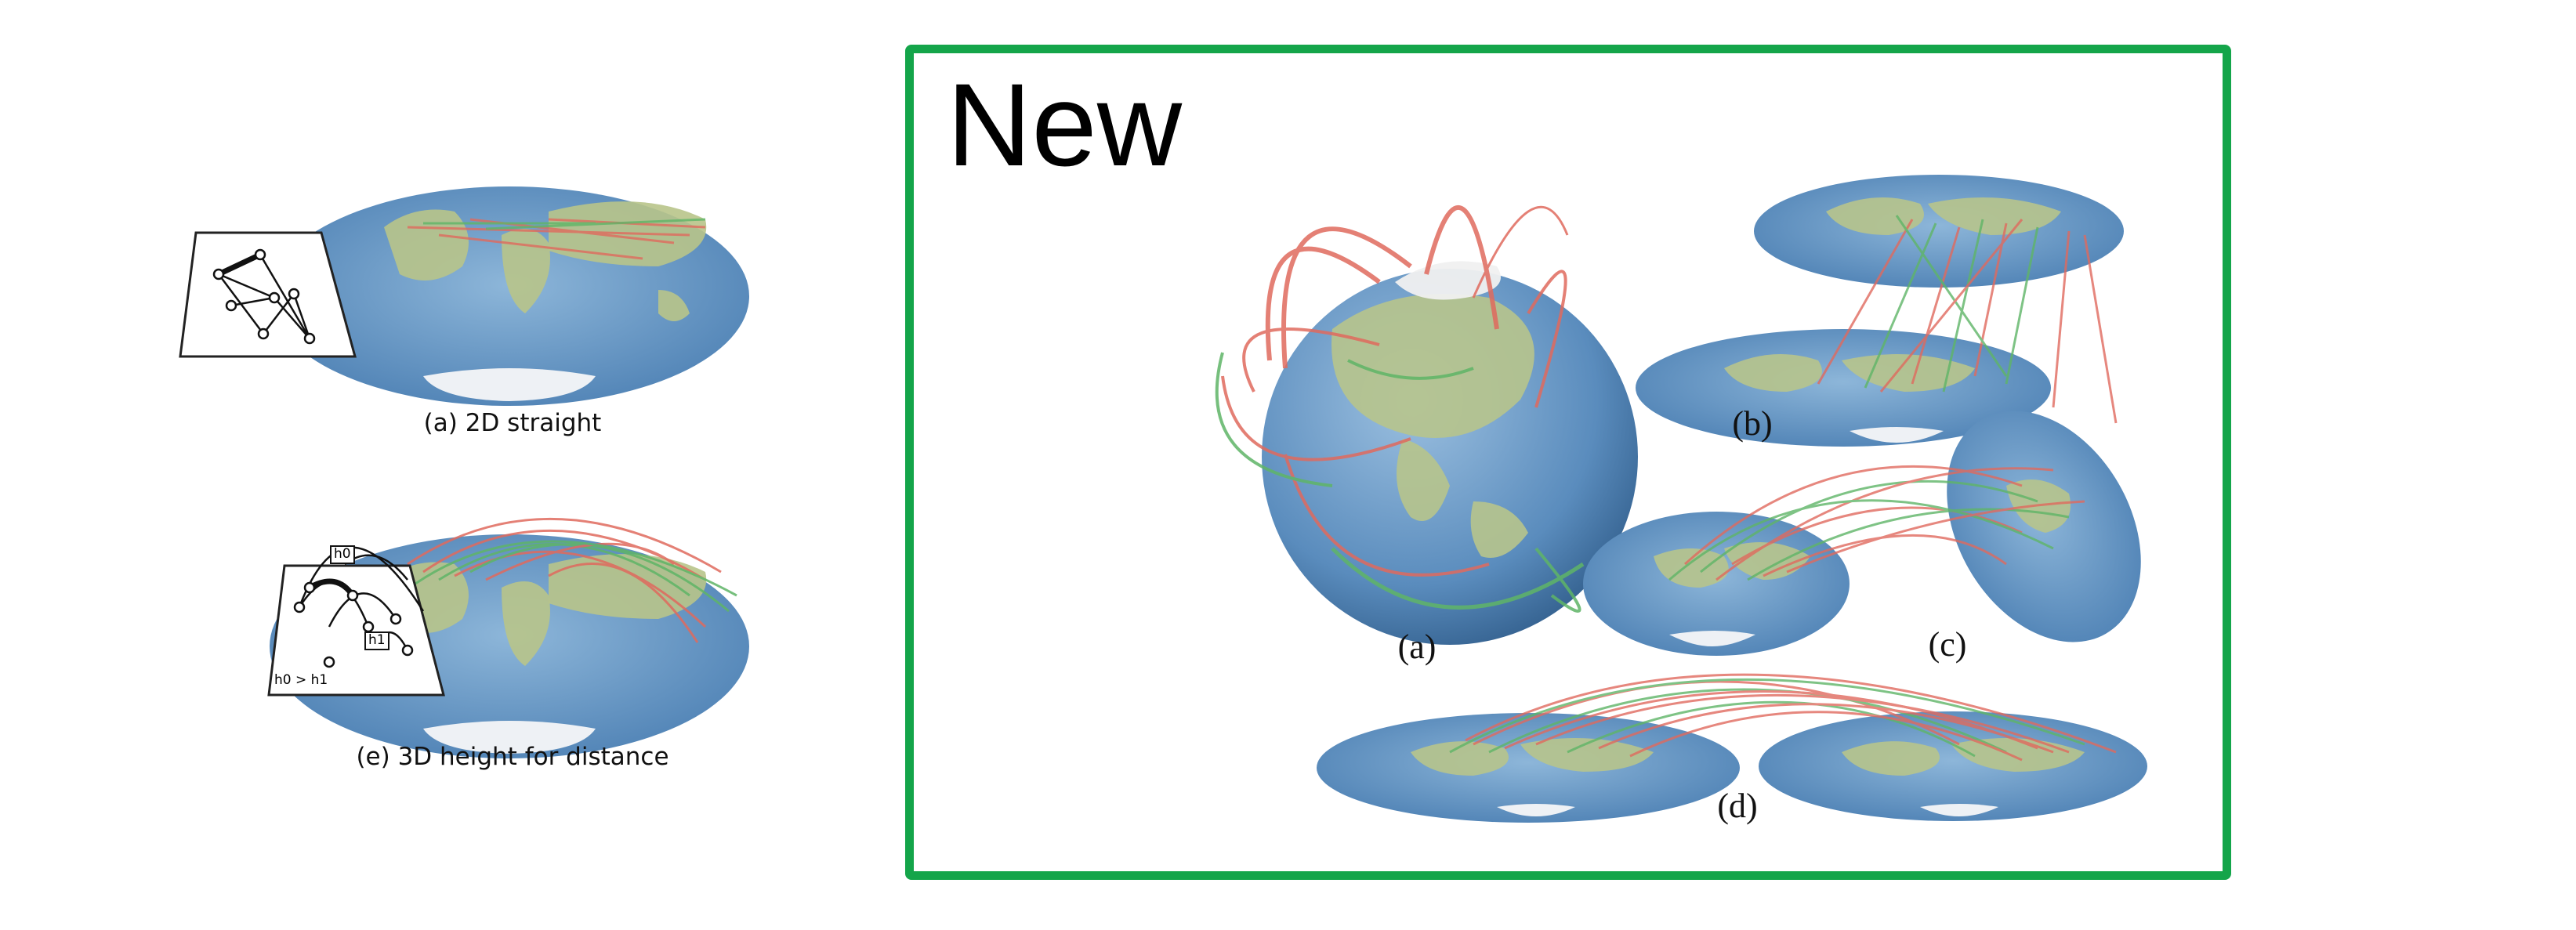  I want to click on map-2d-straight, so click(509, 296).